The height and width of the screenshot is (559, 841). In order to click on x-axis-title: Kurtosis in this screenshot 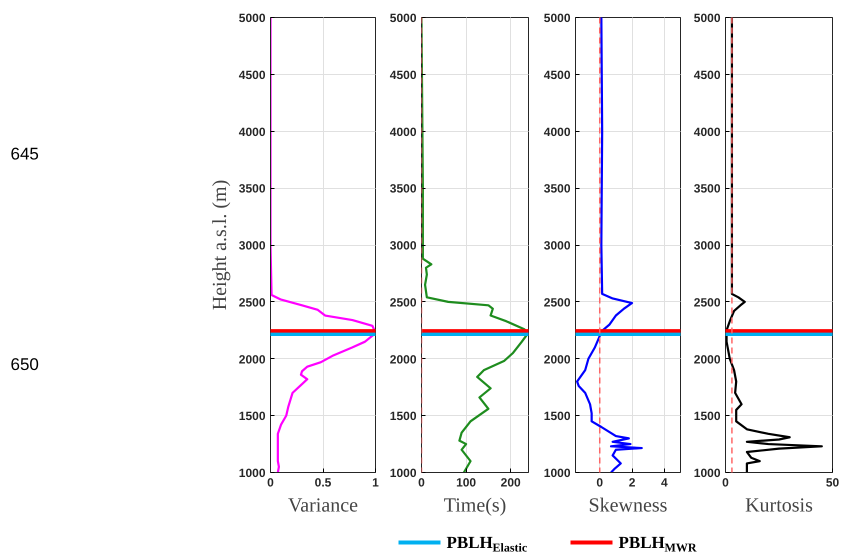, I will do `click(779, 505)`.